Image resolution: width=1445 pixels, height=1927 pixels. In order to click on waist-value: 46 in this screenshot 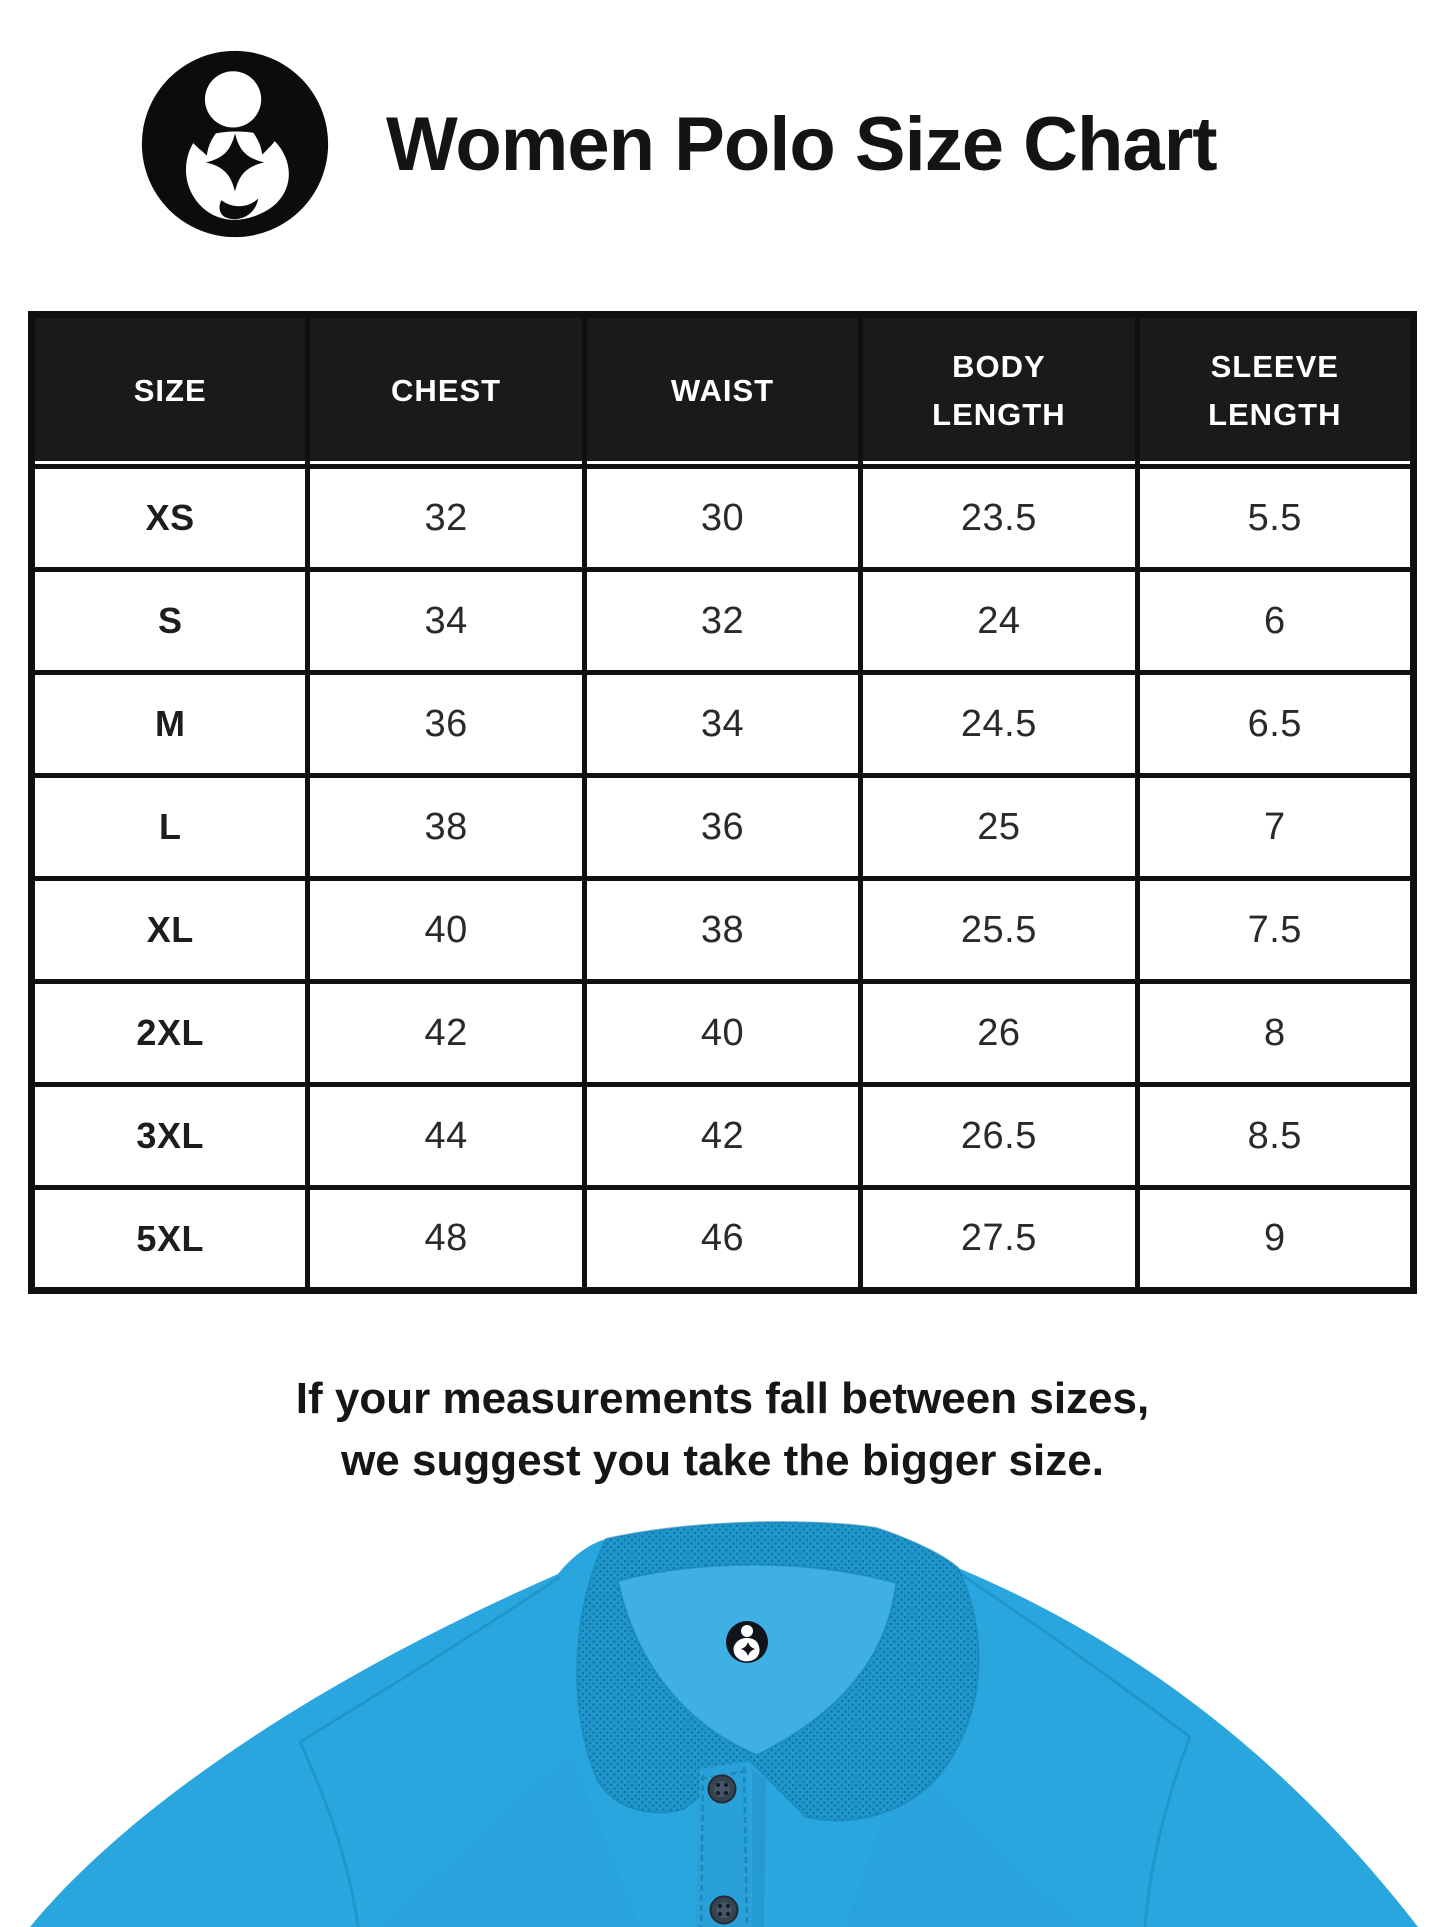, I will do `click(722, 1239)`.